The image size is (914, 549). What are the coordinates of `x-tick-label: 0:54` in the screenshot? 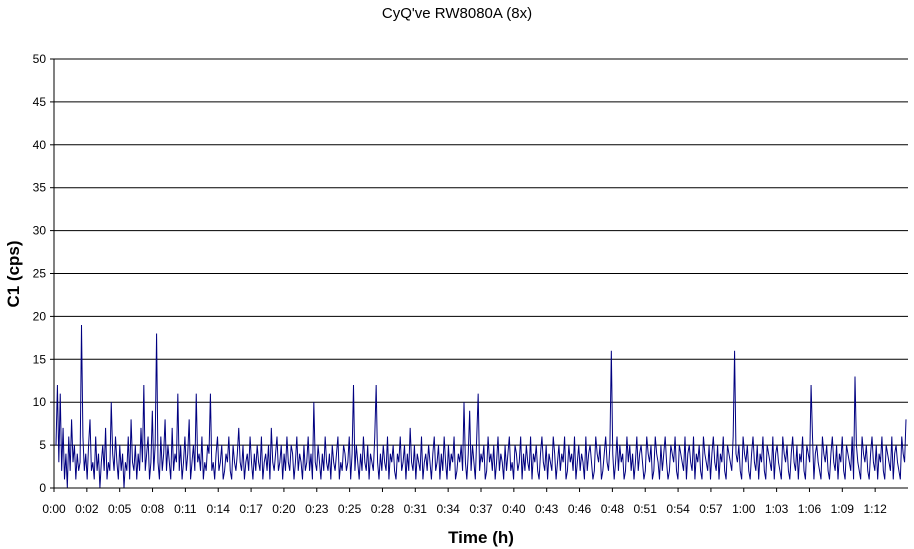 It's located at (678, 509).